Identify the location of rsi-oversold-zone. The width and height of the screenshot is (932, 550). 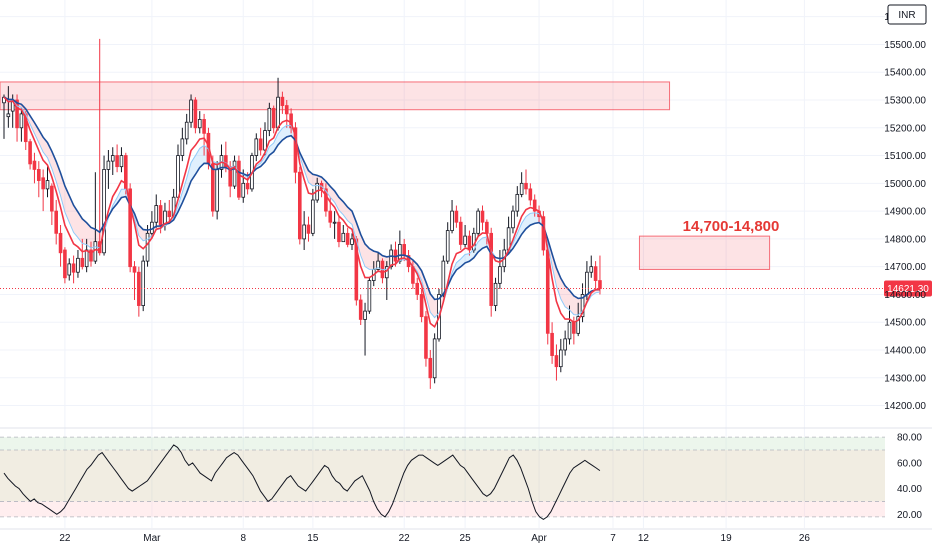
(442, 509).